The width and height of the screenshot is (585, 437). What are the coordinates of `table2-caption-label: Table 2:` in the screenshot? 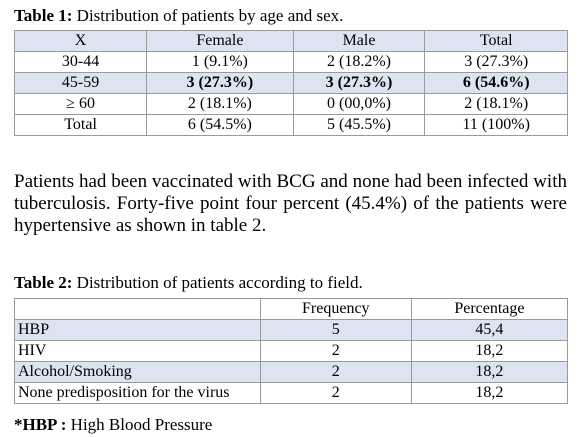 It's located at (43, 282).